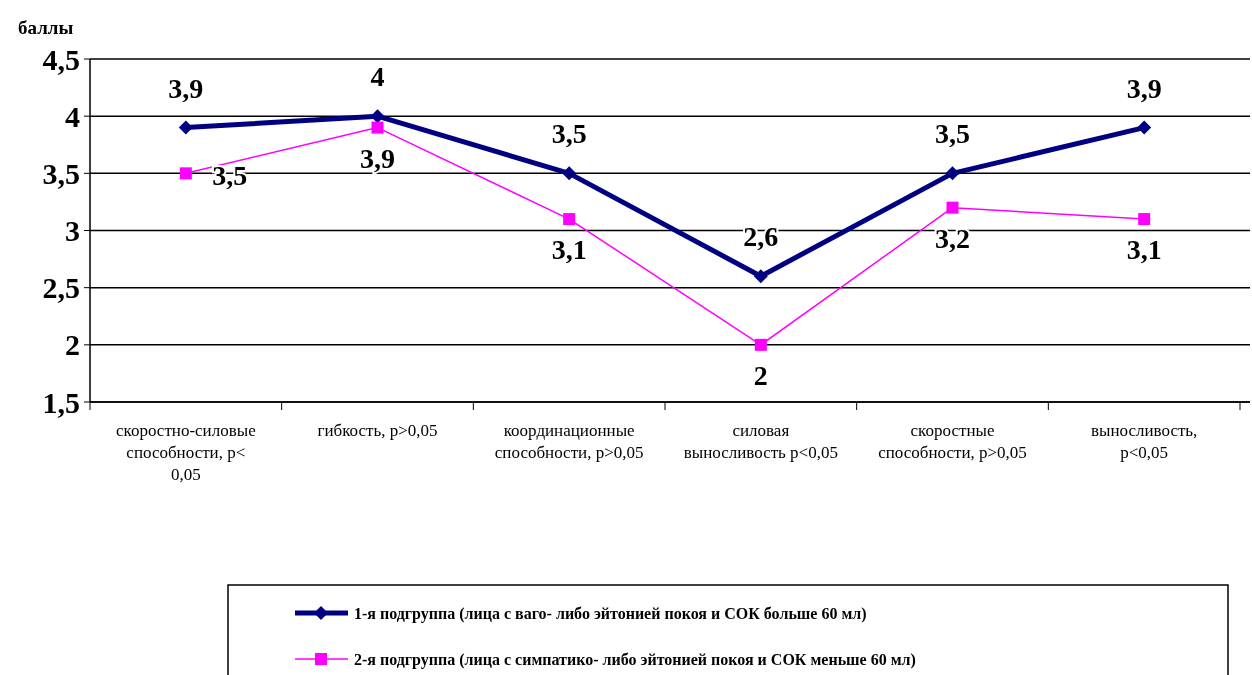 The image size is (1252, 675). What do you see at coordinates (952, 441) in the screenshot?
I see `x-tick-label: скоростные способности, p>0,05` at bounding box center [952, 441].